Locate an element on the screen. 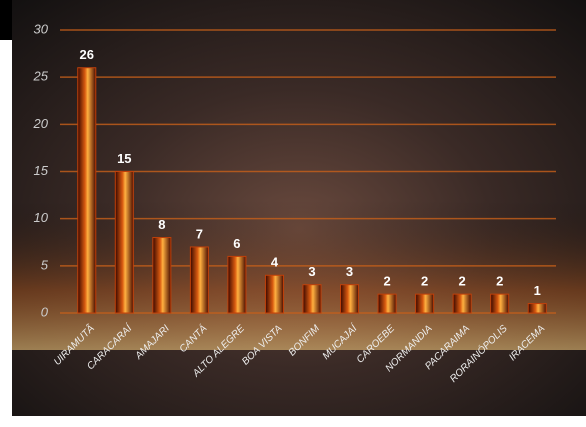  data-label: 1 is located at coordinates (537, 290).